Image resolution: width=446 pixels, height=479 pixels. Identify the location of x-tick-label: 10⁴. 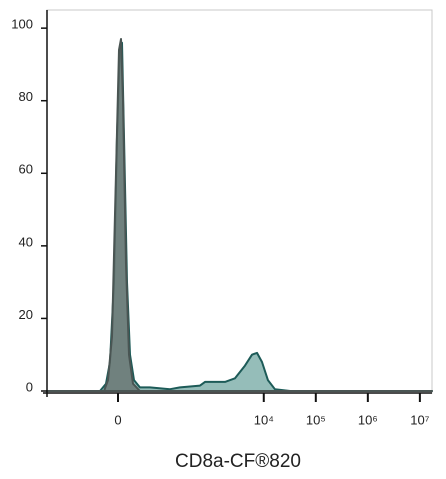
(264, 419).